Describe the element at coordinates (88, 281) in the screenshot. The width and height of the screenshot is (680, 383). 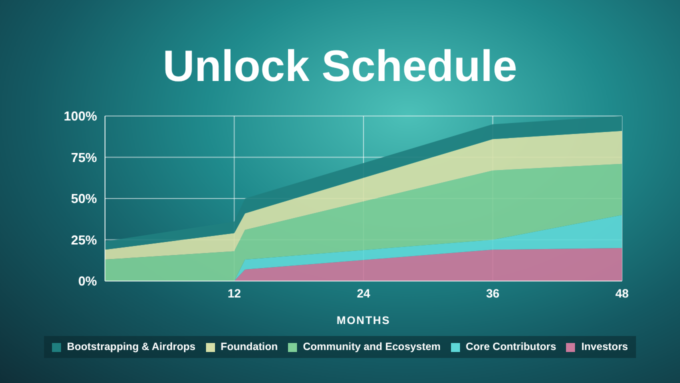
I see `y-tick-label: 0%` at that location.